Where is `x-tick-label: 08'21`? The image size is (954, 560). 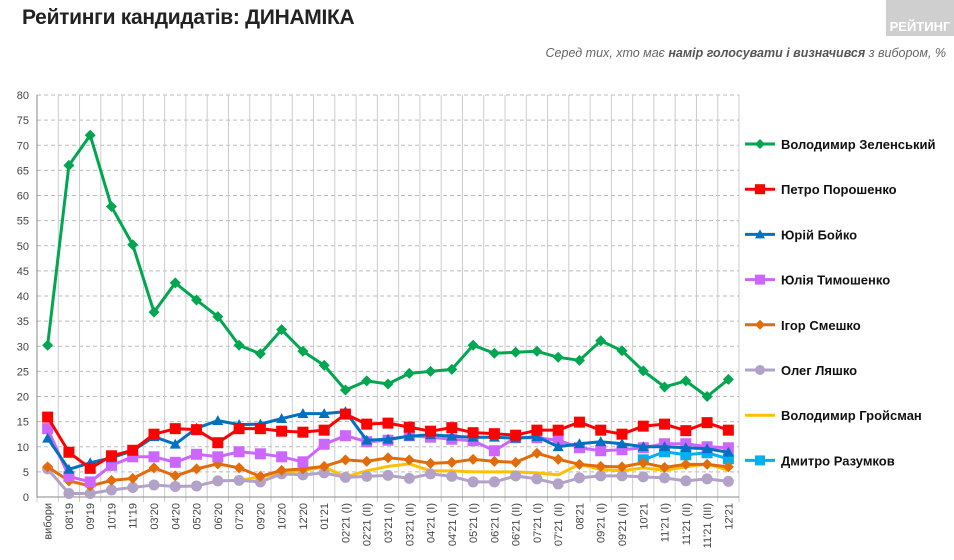
x-tick-label: 08'21 is located at coordinates (580, 516).